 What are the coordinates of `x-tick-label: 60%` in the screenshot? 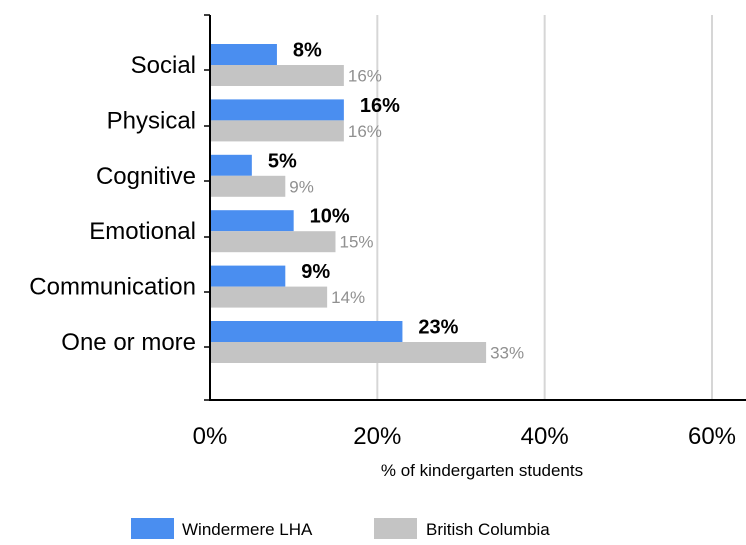 It's located at (712, 436).